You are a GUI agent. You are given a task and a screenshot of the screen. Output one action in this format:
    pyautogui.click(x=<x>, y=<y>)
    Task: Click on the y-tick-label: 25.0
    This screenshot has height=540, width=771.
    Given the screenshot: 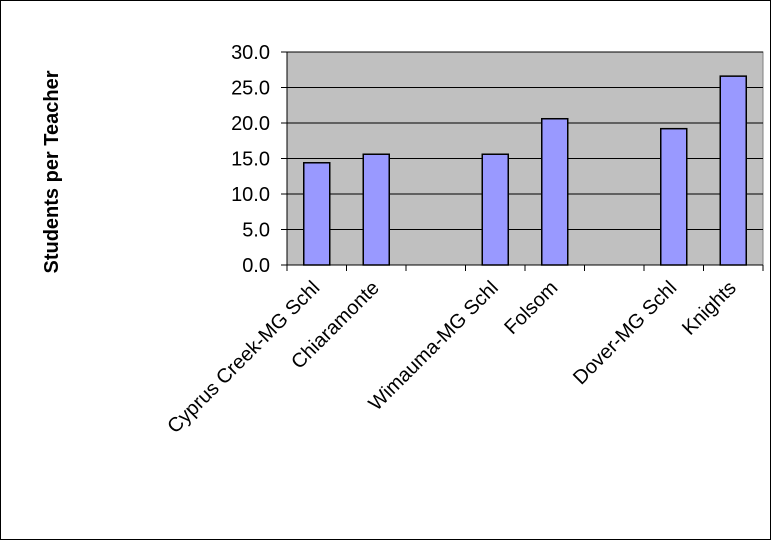 What is the action you would take?
    pyautogui.click(x=250, y=89)
    